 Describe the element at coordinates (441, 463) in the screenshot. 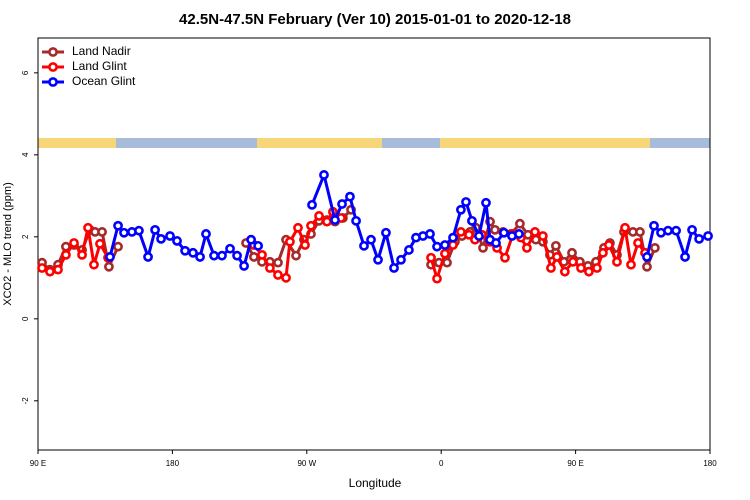

I see `x-tick-label: 0` at that location.